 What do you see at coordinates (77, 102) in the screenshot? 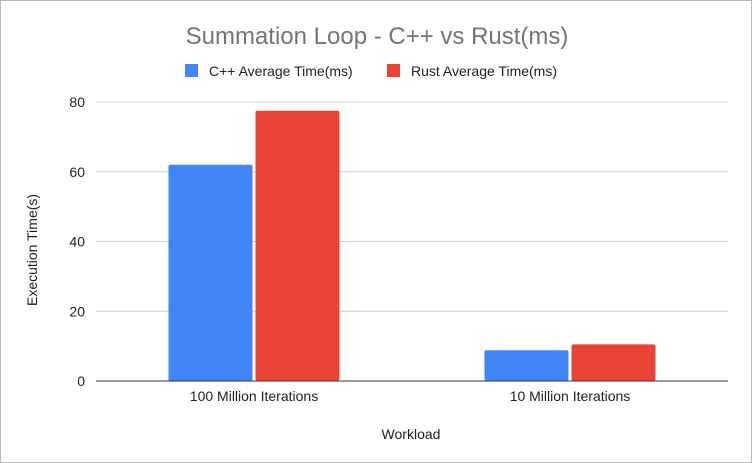
I see `y-tick-label: 80` at bounding box center [77, 102].